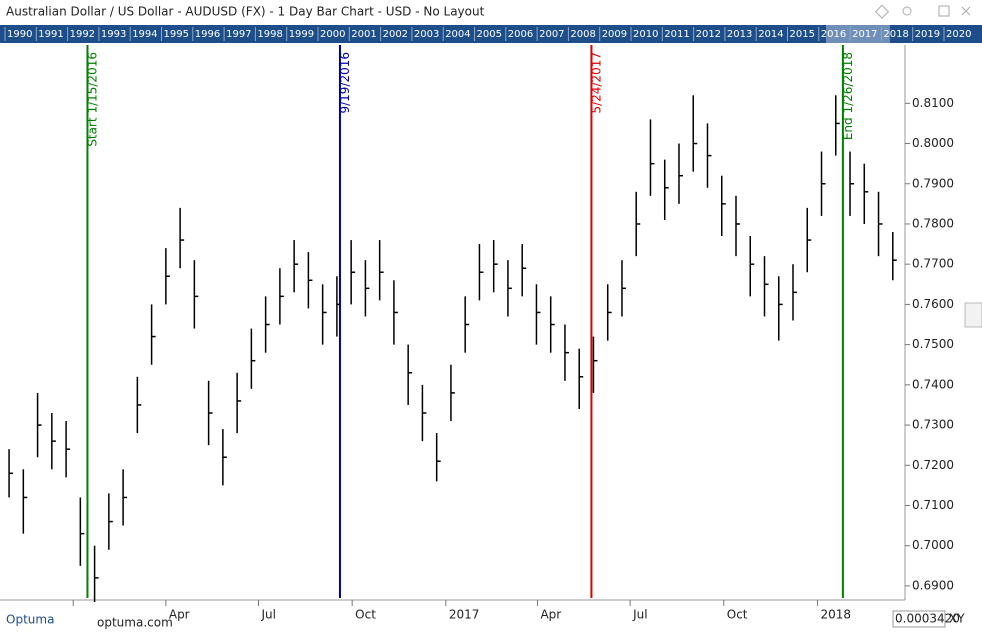 The image size is (982, 635). Describe the element at coordinates (933, 384) in the screenshot. I see `y-tick-label: 0.7400` at that location.